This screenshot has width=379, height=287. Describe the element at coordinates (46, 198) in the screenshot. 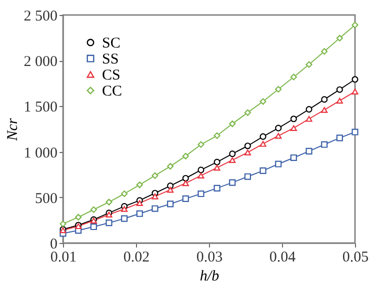

I see `y-tick-label: 500` at that location.